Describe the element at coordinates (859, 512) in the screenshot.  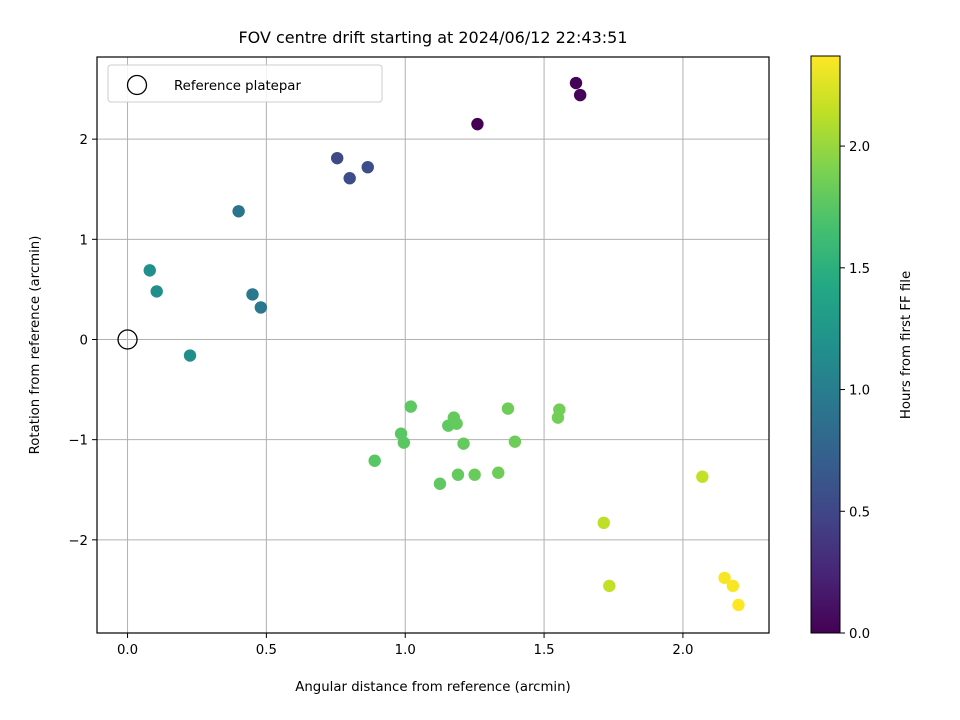
I see `colorbar-tick-label: 0.5` at that location.